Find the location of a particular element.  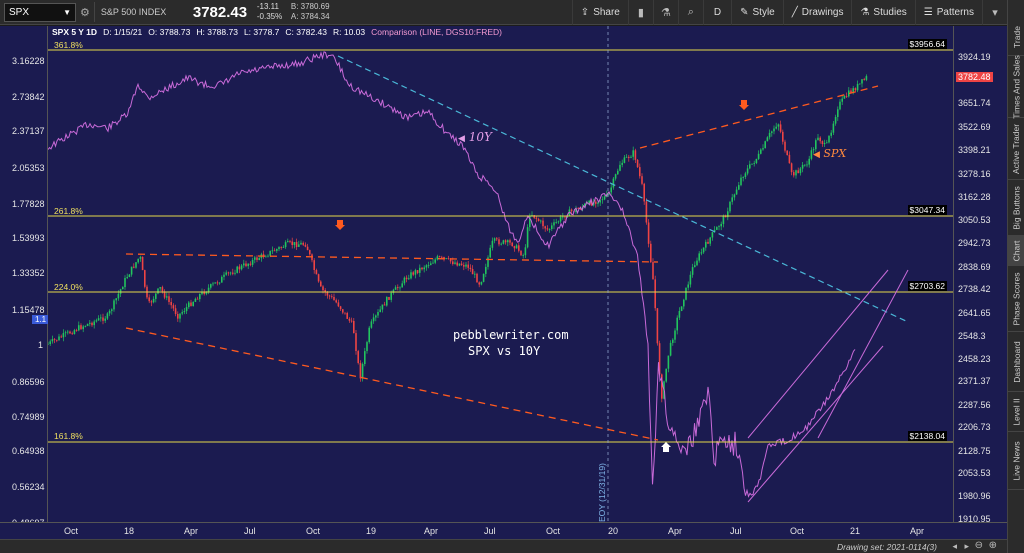

chevron-right-icon: ▸ is located at coordinates (966, 546).